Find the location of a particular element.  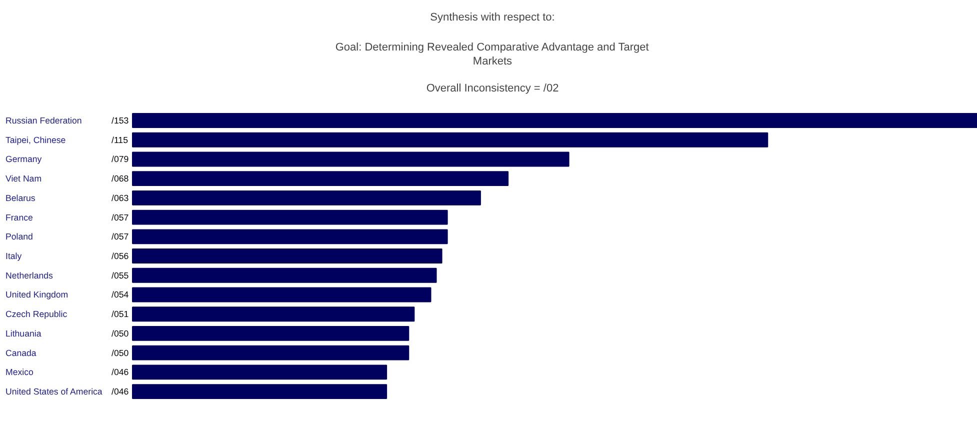

data-label: /115 is located at coordinates (120, 139).